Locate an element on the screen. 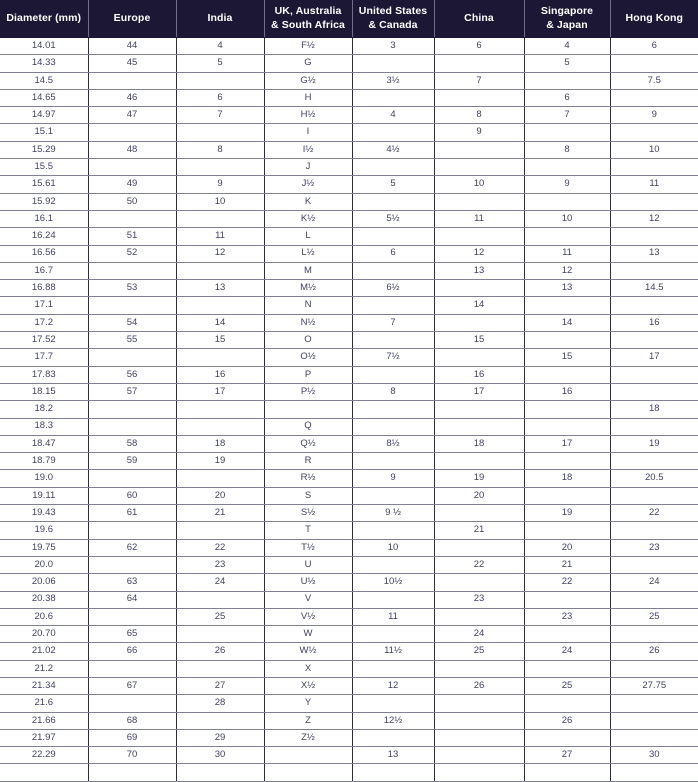 The height and width of the screenshot is (782, 698). cell-india: 9 is located at coordinates (220, 184).